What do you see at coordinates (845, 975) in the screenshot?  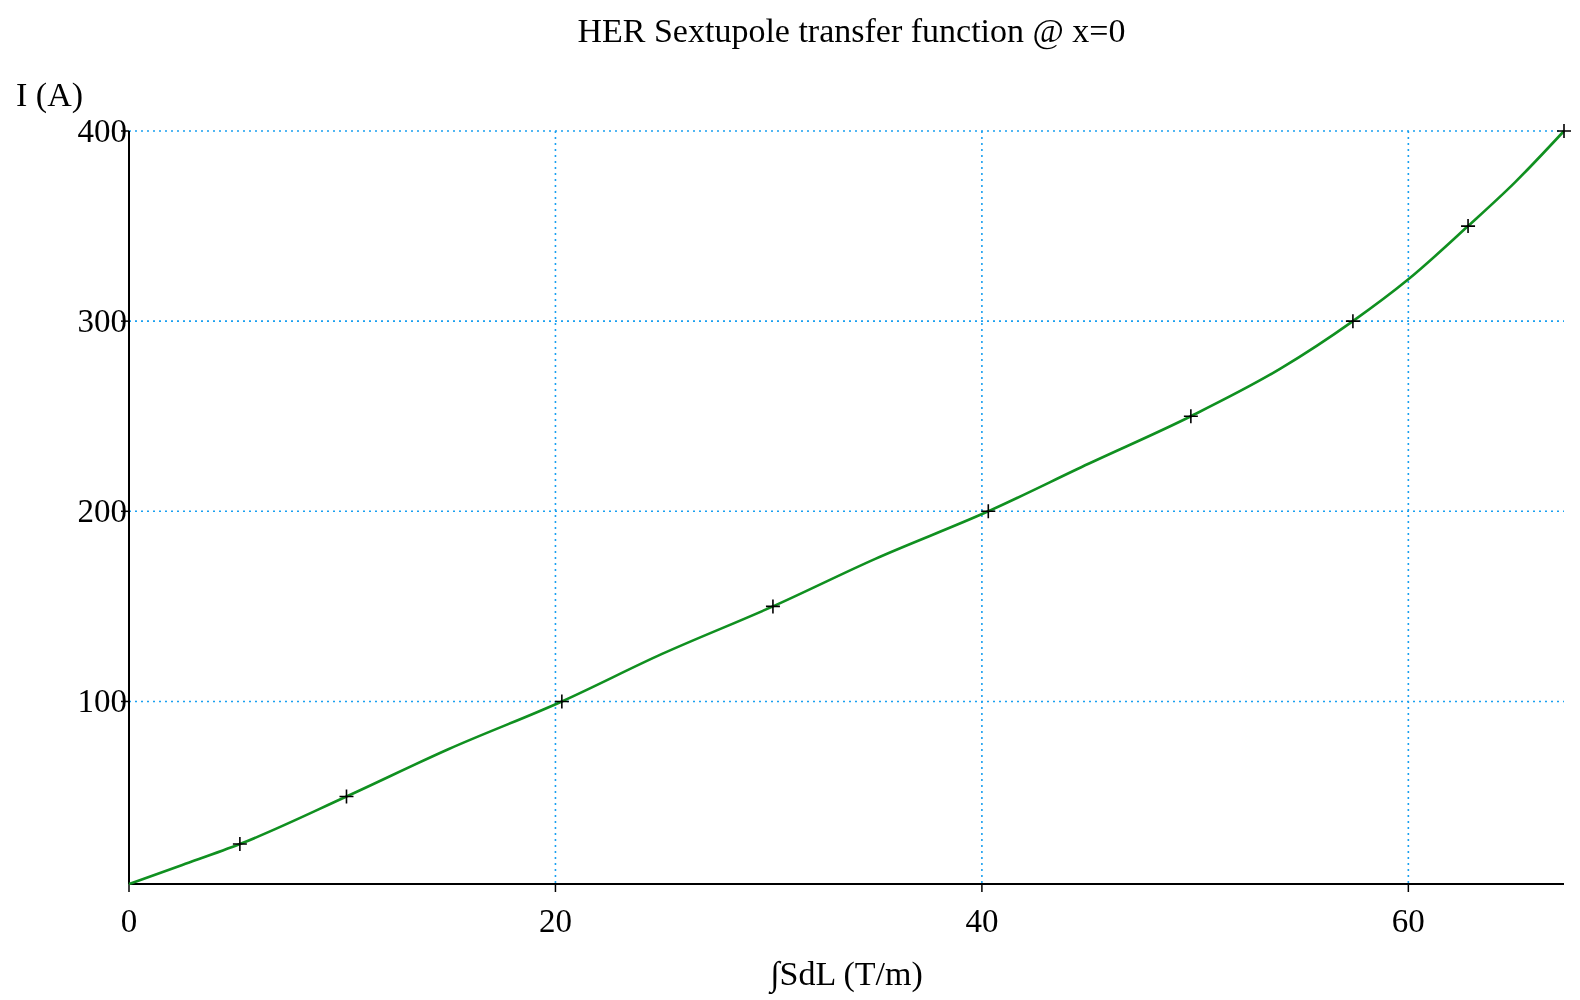 I see `x-axis-title: ∫SdL (T/m)` at bounding box center [845, 975].